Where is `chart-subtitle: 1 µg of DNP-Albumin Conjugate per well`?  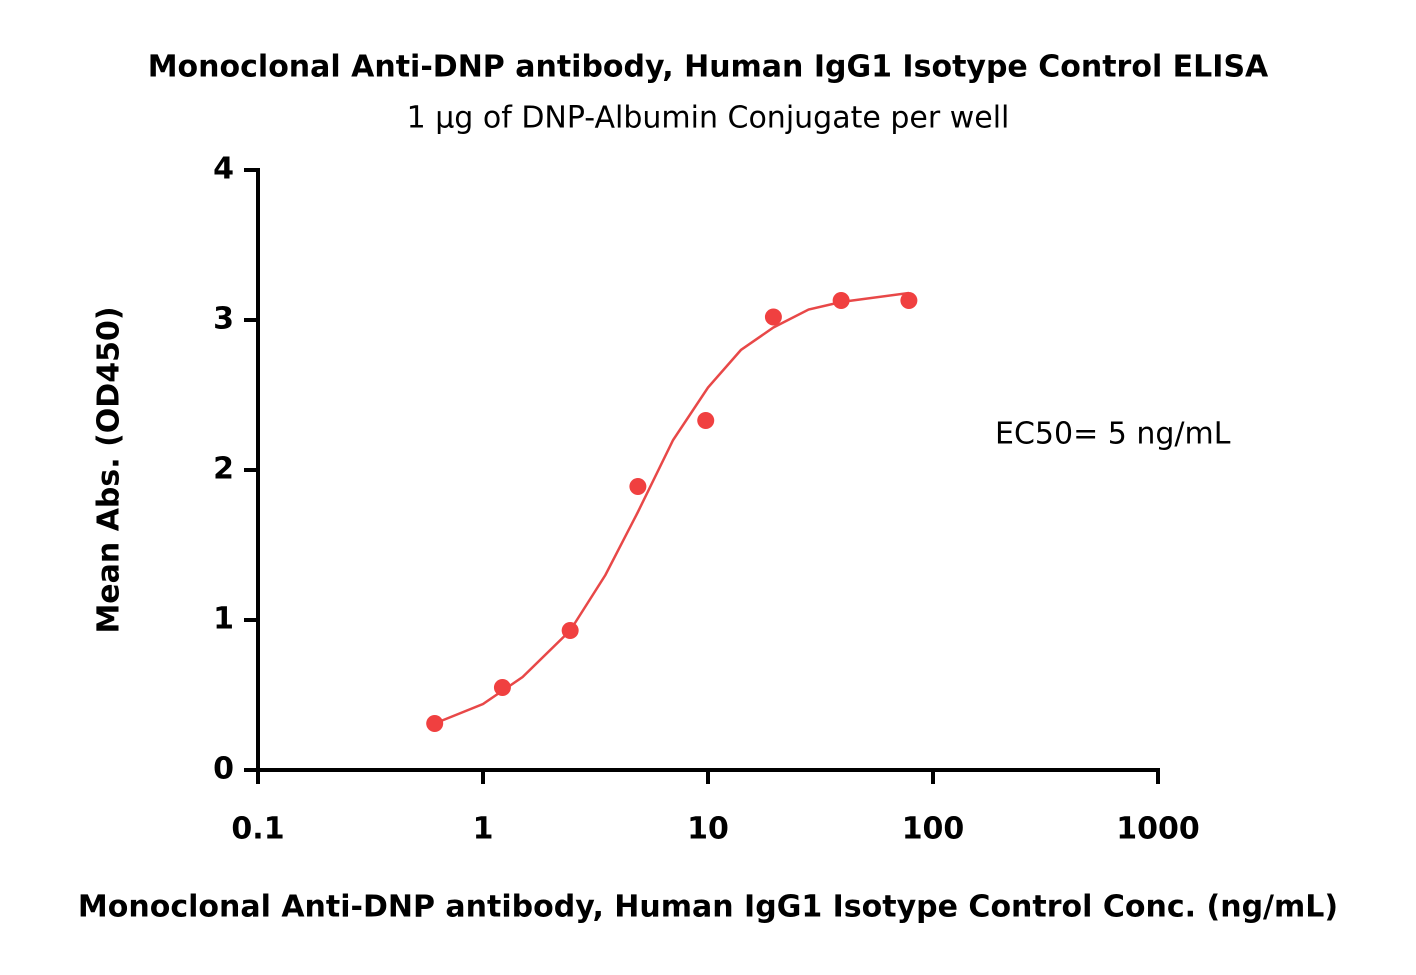 chart-subtitle: 1 µg of DNP-Albumin Conjugate per well is located at coordinates (708, 118).